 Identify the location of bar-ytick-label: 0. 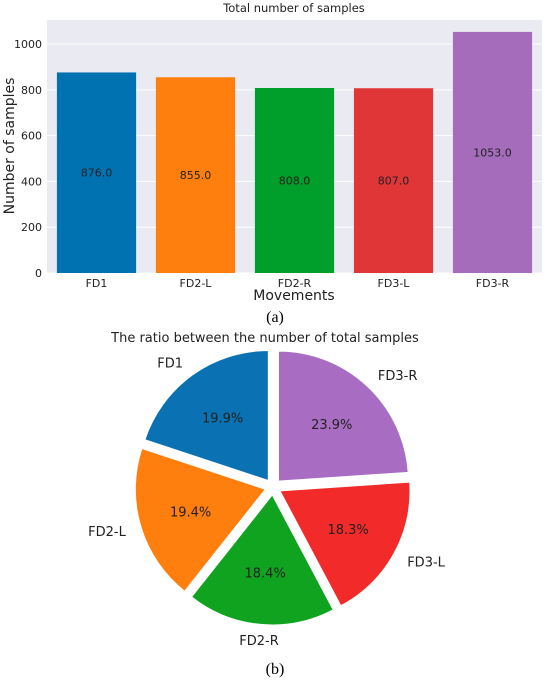
(38, 273).